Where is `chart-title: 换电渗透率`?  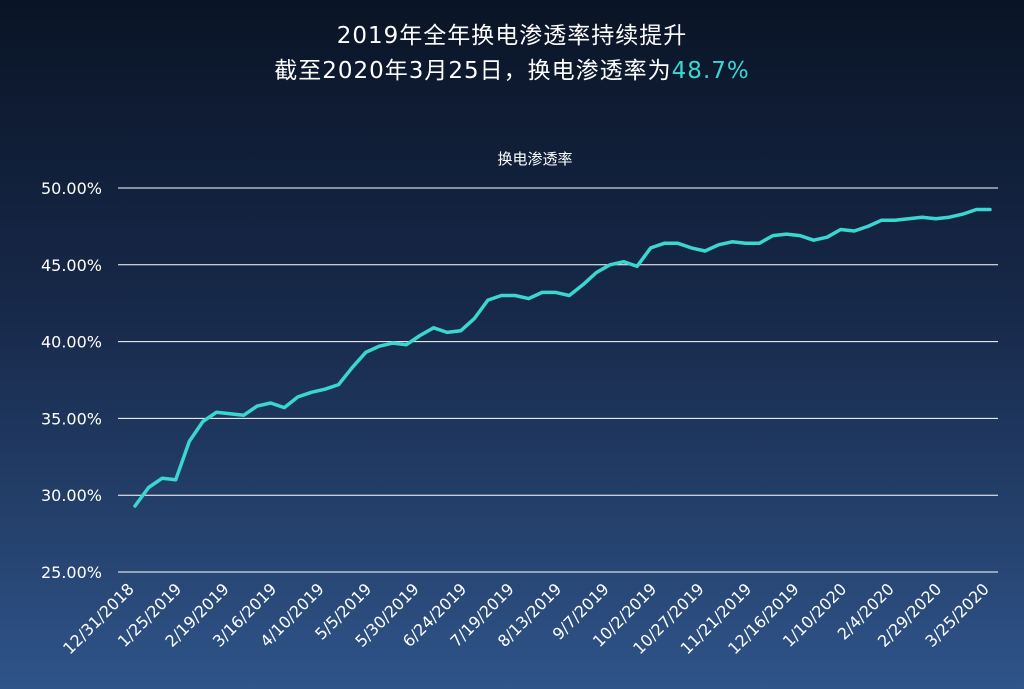
chart-title: 换电渗透率 is located at coordinates (534, 159).